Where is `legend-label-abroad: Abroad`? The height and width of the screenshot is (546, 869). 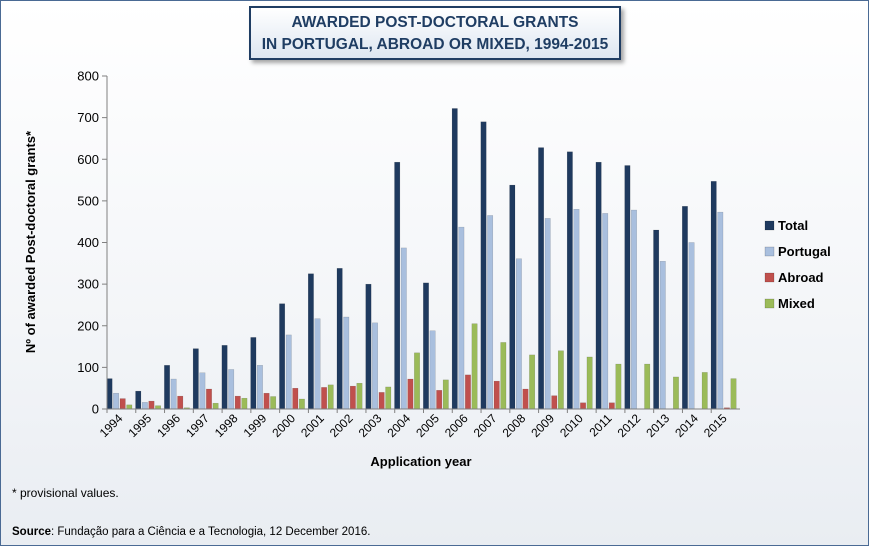
legend-label-abroad: Abroad is located at coordinates (801, 277).